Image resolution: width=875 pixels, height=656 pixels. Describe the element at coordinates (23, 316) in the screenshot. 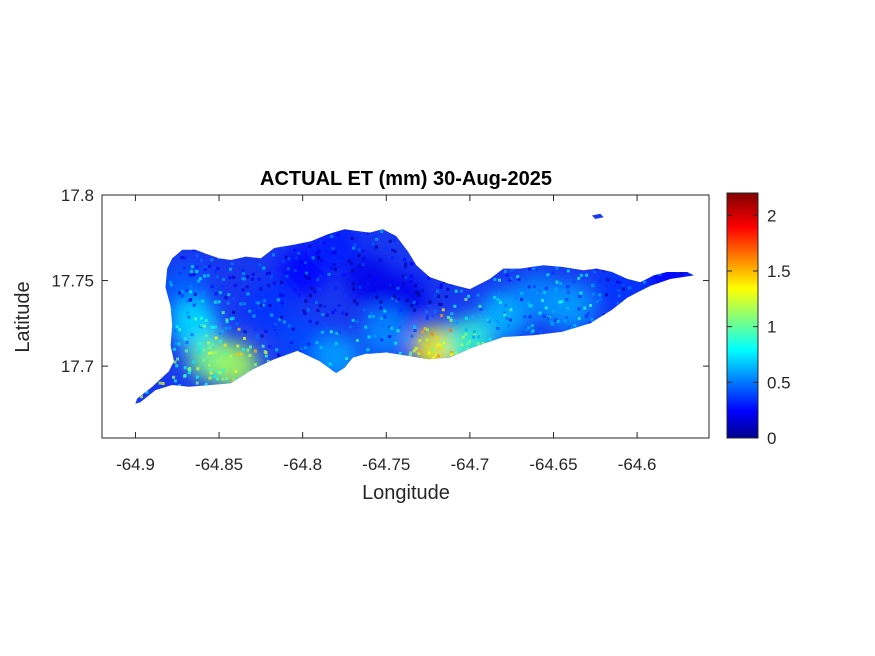

I see `y-axis-label: Latitude` at that location.